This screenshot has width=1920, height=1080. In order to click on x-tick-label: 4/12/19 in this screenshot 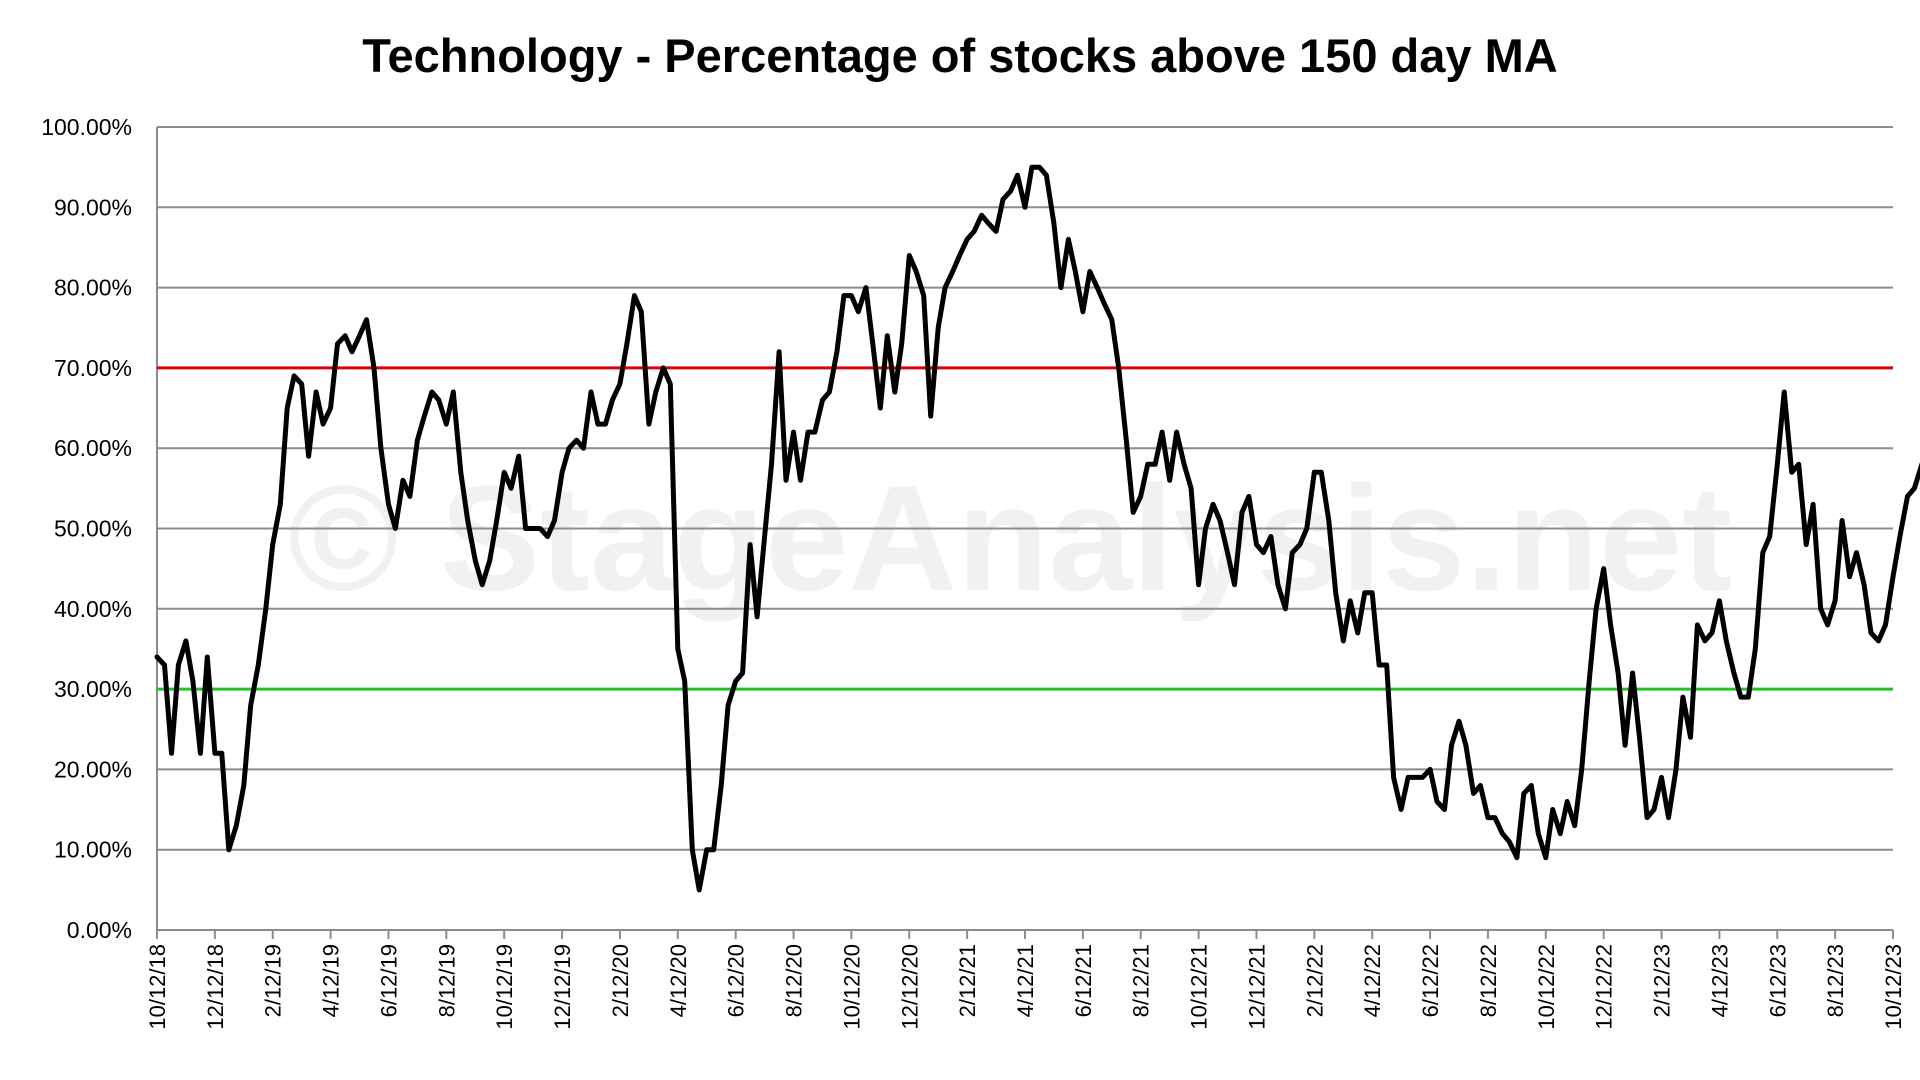, I will do `click(331, 980)`.